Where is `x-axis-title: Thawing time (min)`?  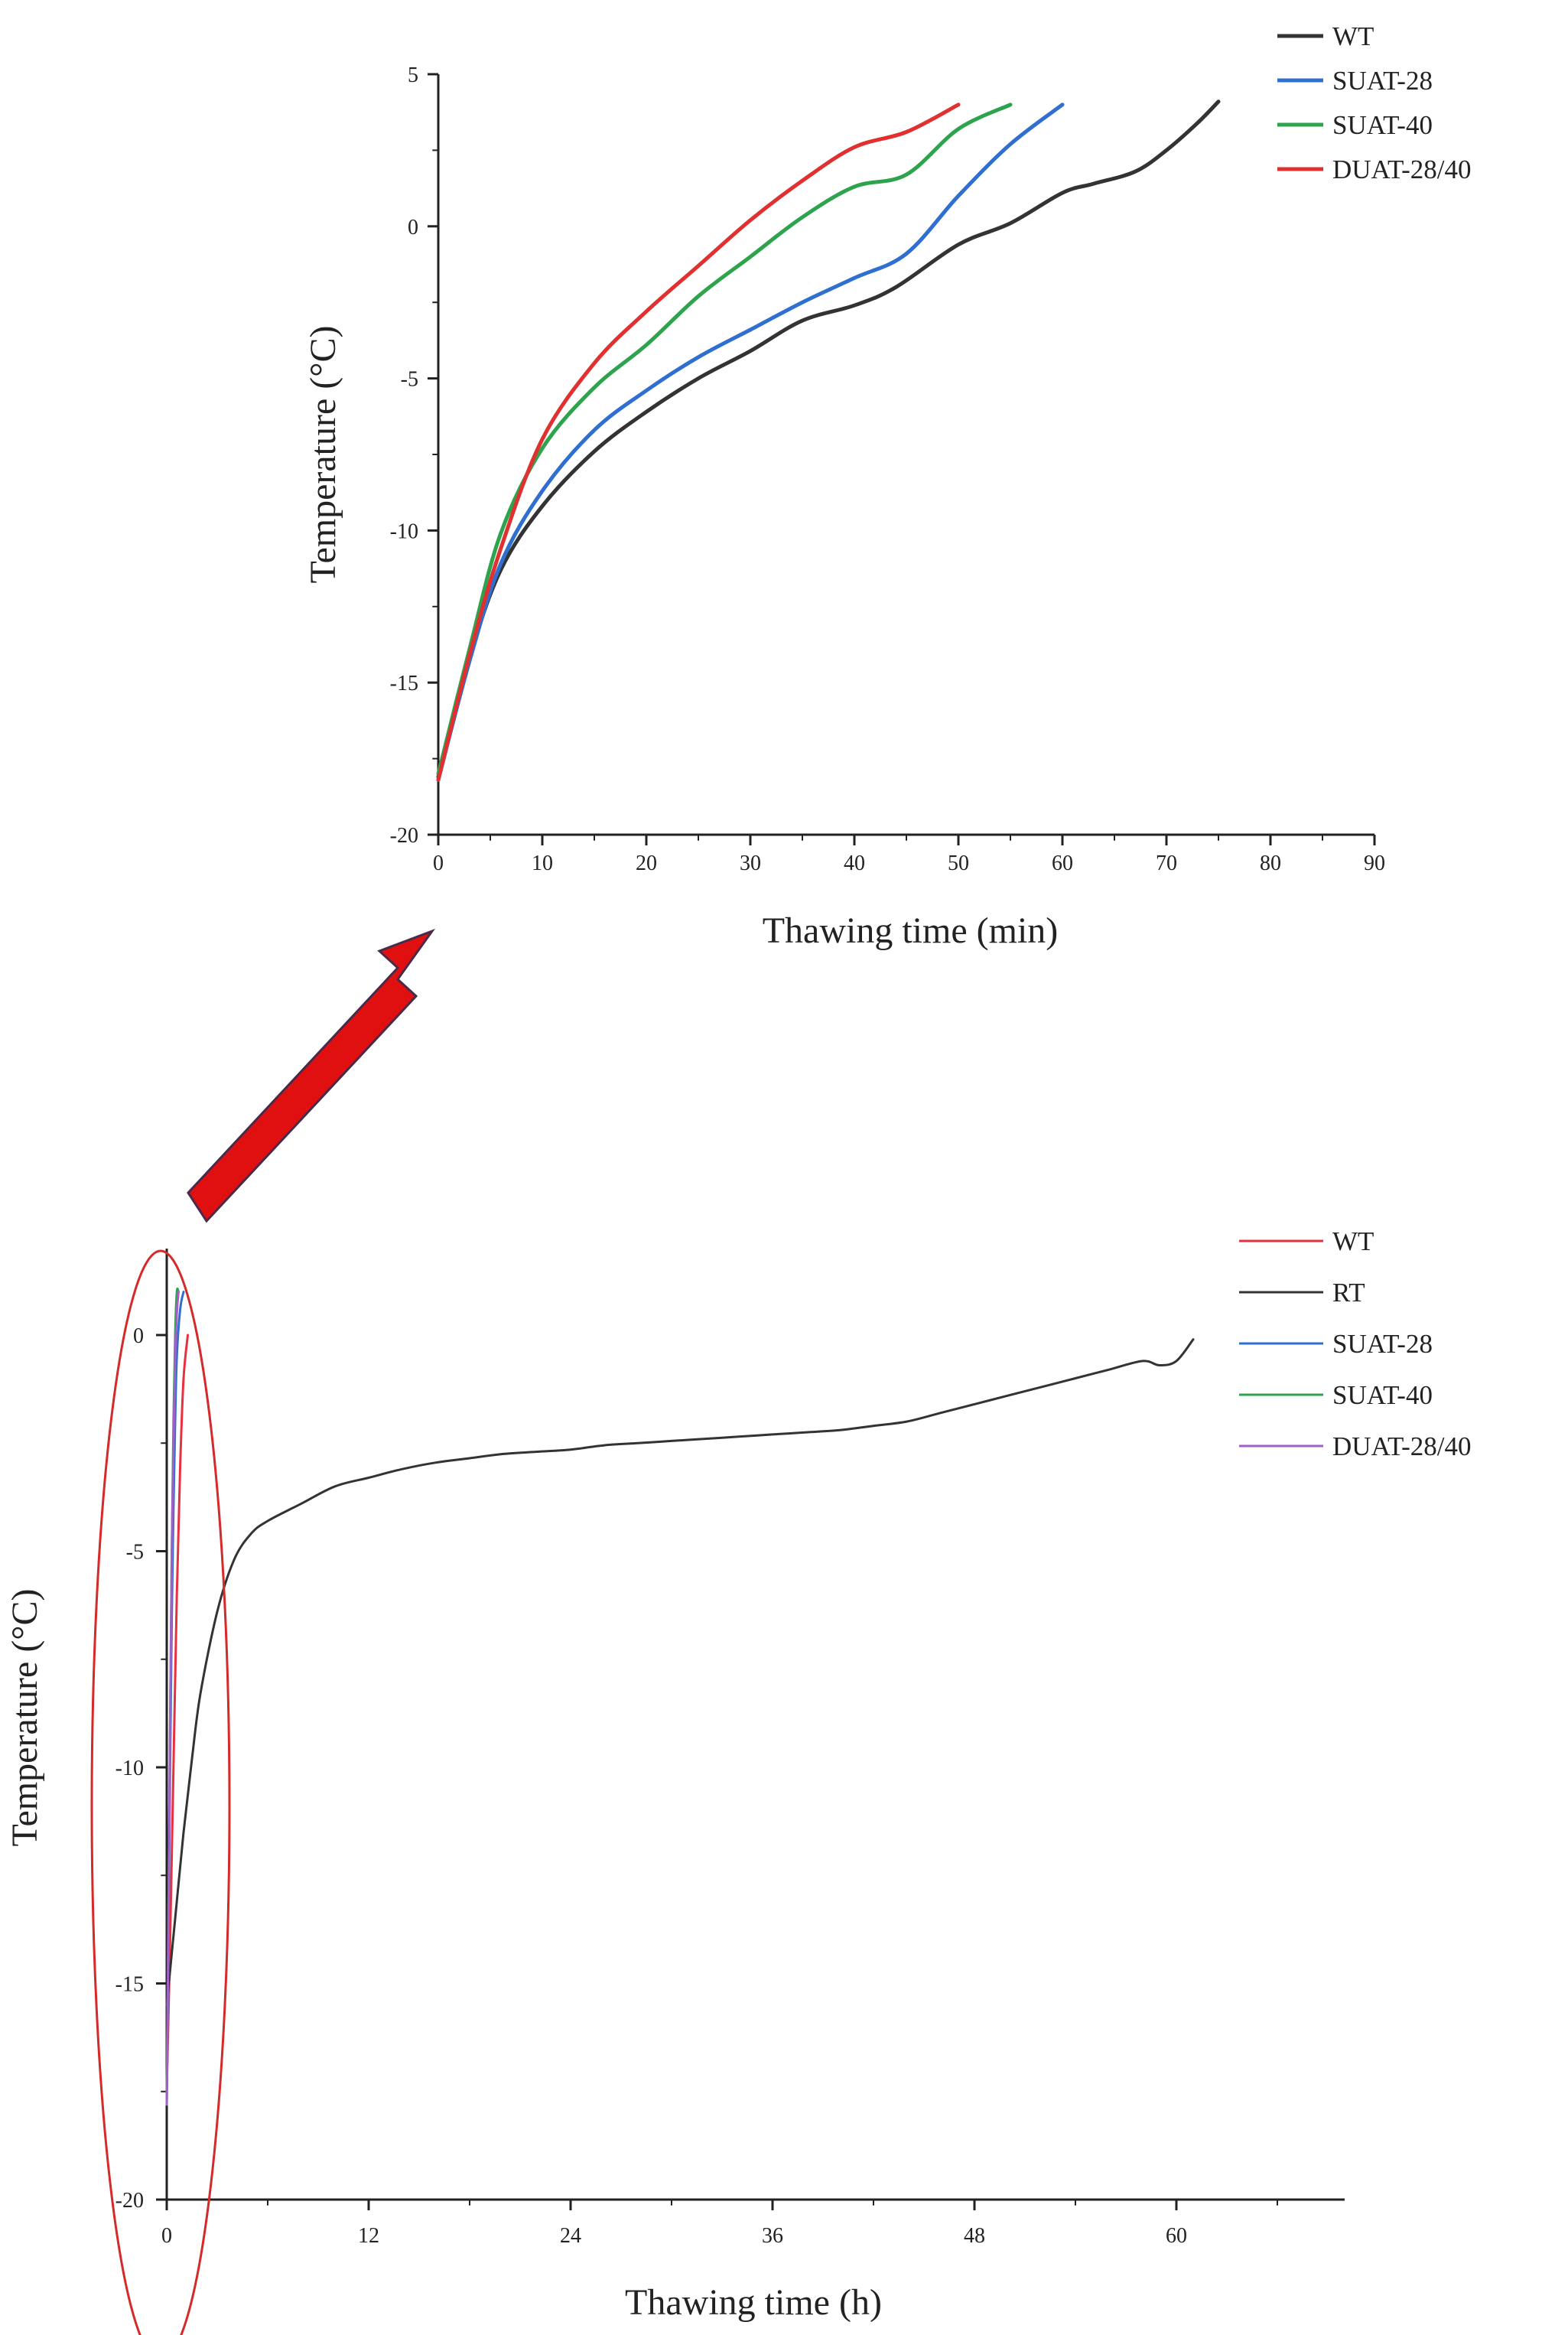 x-axis-title: Thawing time (min) is located at coordinates (911, 931).